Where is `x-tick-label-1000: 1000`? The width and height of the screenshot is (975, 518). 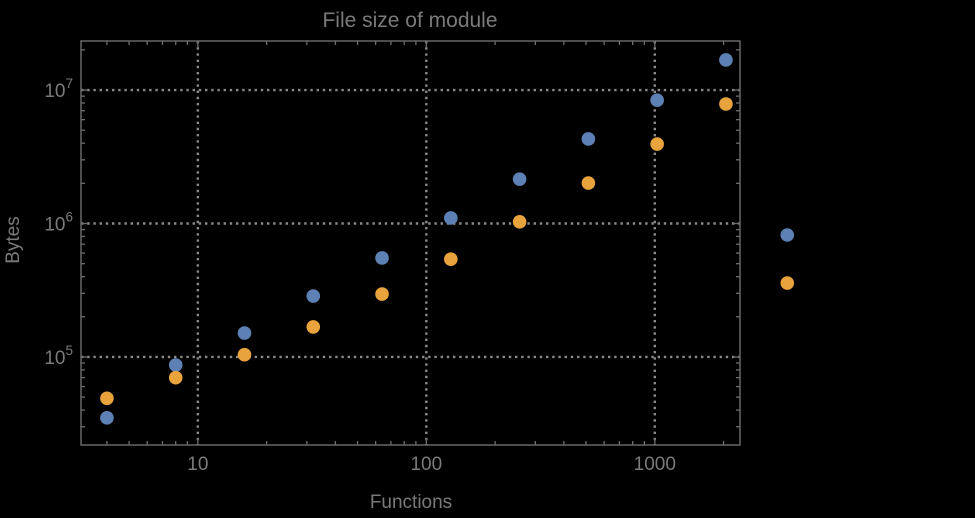
x-tick-label-1000: 1000 is located at coordinates (655, 464).